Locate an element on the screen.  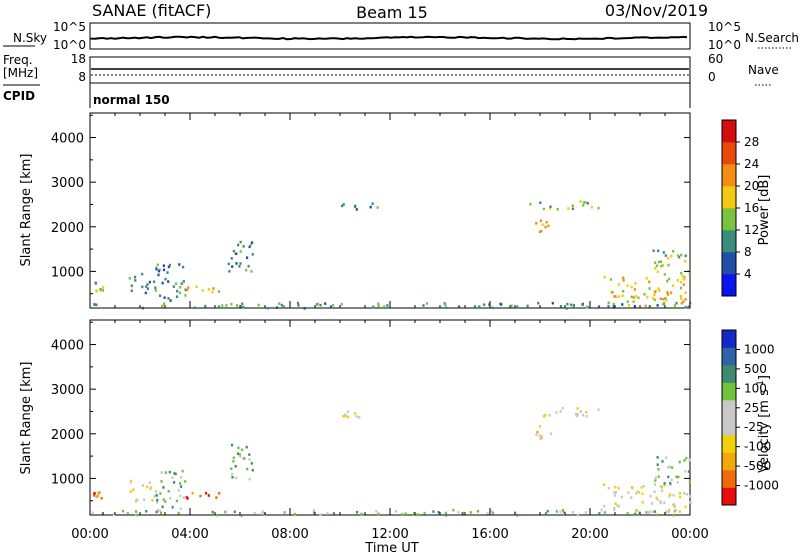
colorbar-frame is located at coordinates (729, 417).